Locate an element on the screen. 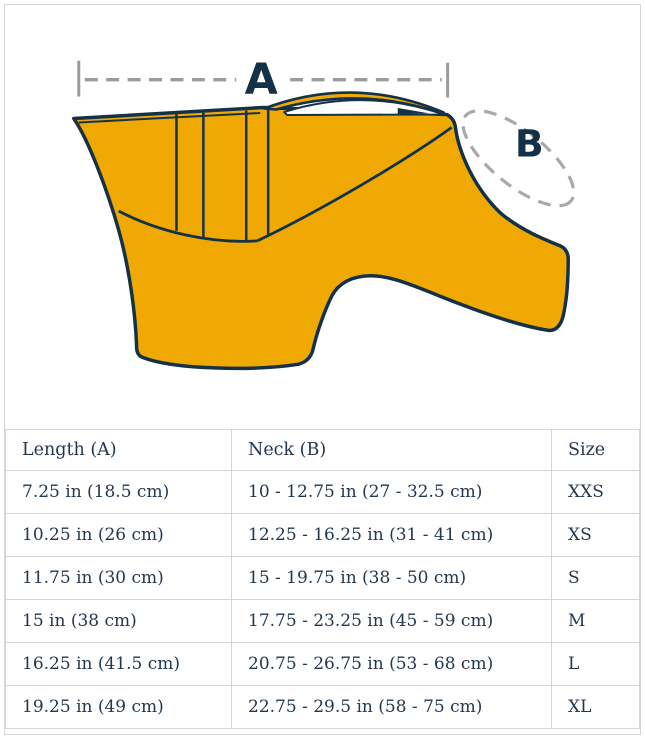 The image size is (645, 737). length-dimension-a: A is located at coordinates (263, 80).